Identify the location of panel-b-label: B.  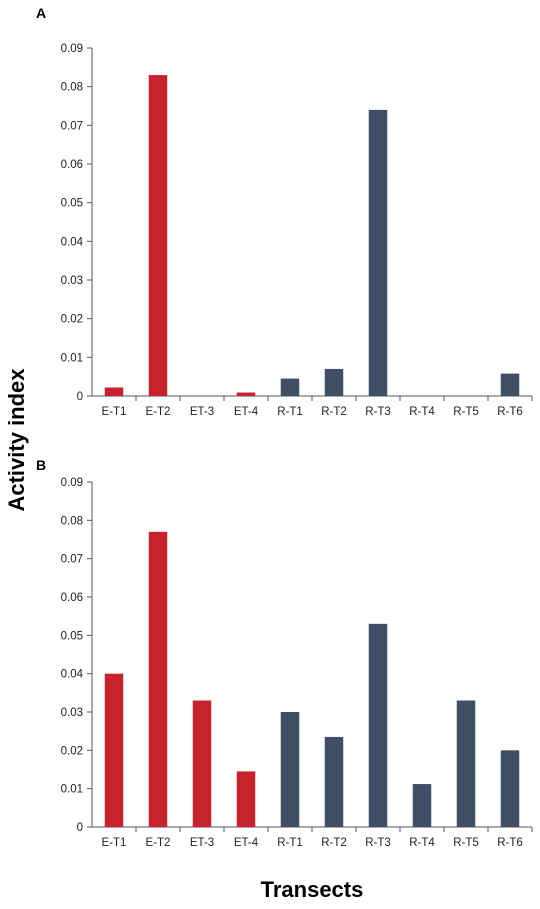
(41, 465).